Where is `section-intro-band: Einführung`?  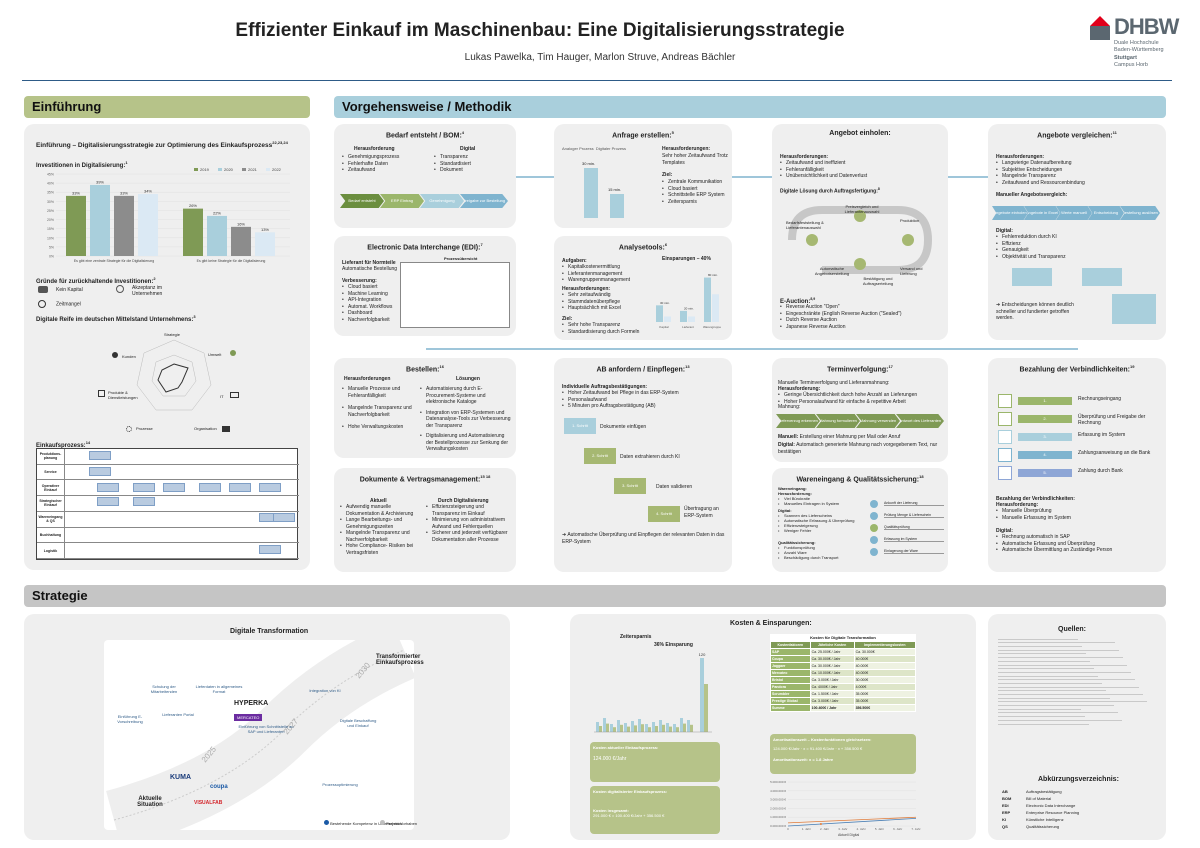 section-intro-band: Einführung is located at coordinates (167, 107).